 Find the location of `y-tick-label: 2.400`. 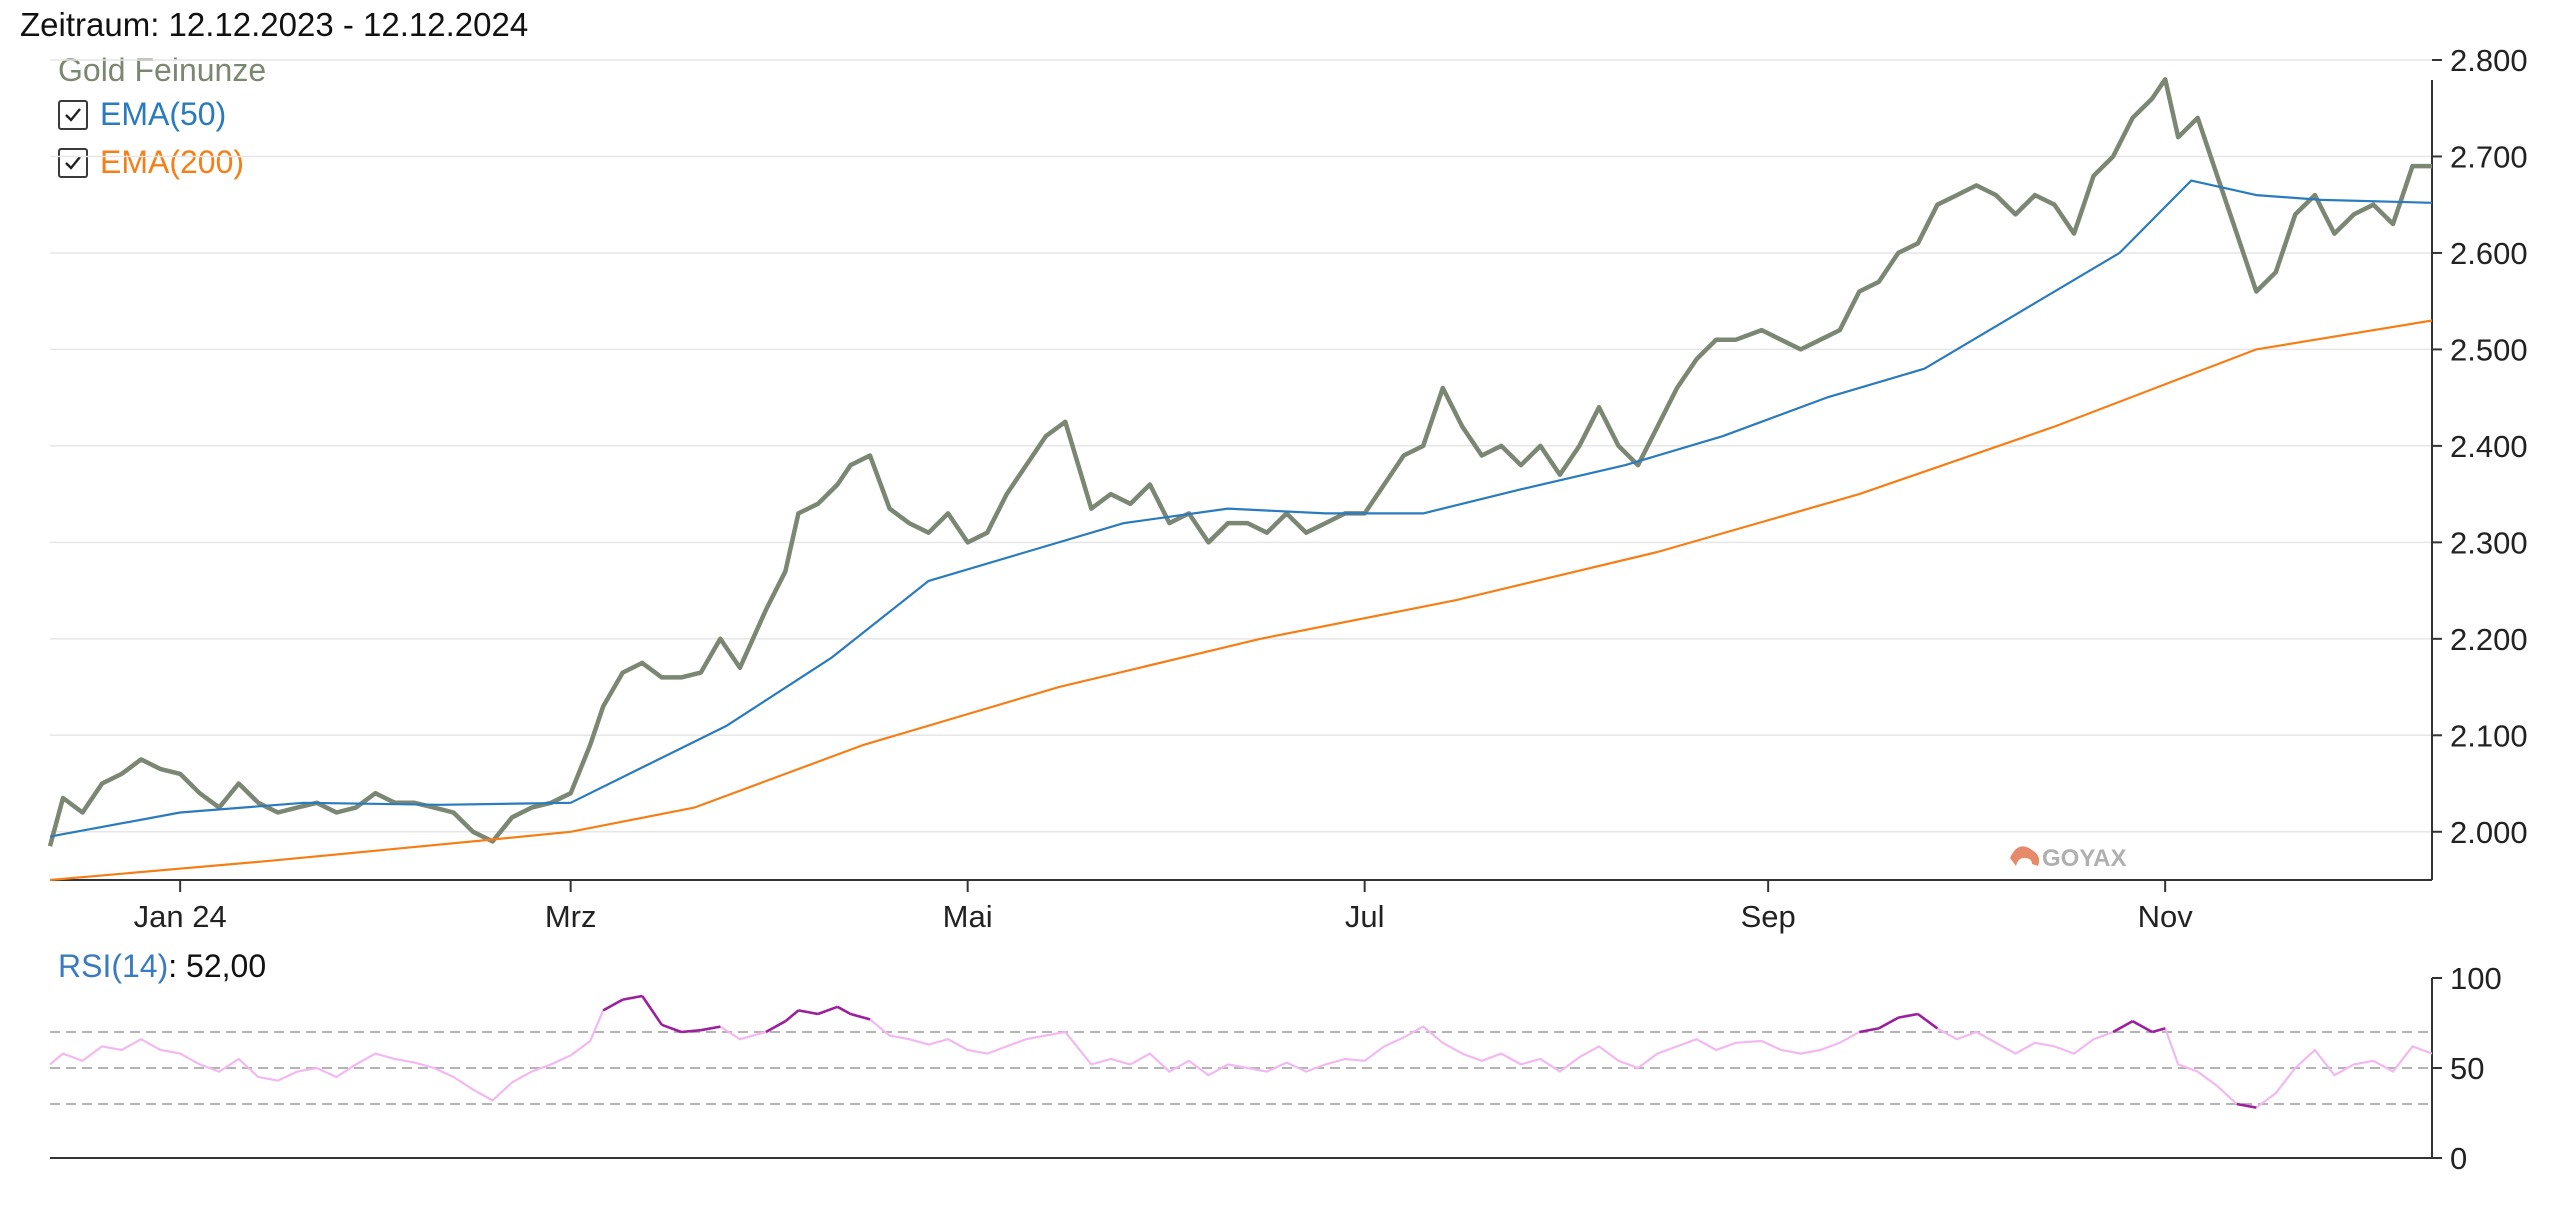

y-tick-label: 2.400 is located at coordinates (2489, 446).